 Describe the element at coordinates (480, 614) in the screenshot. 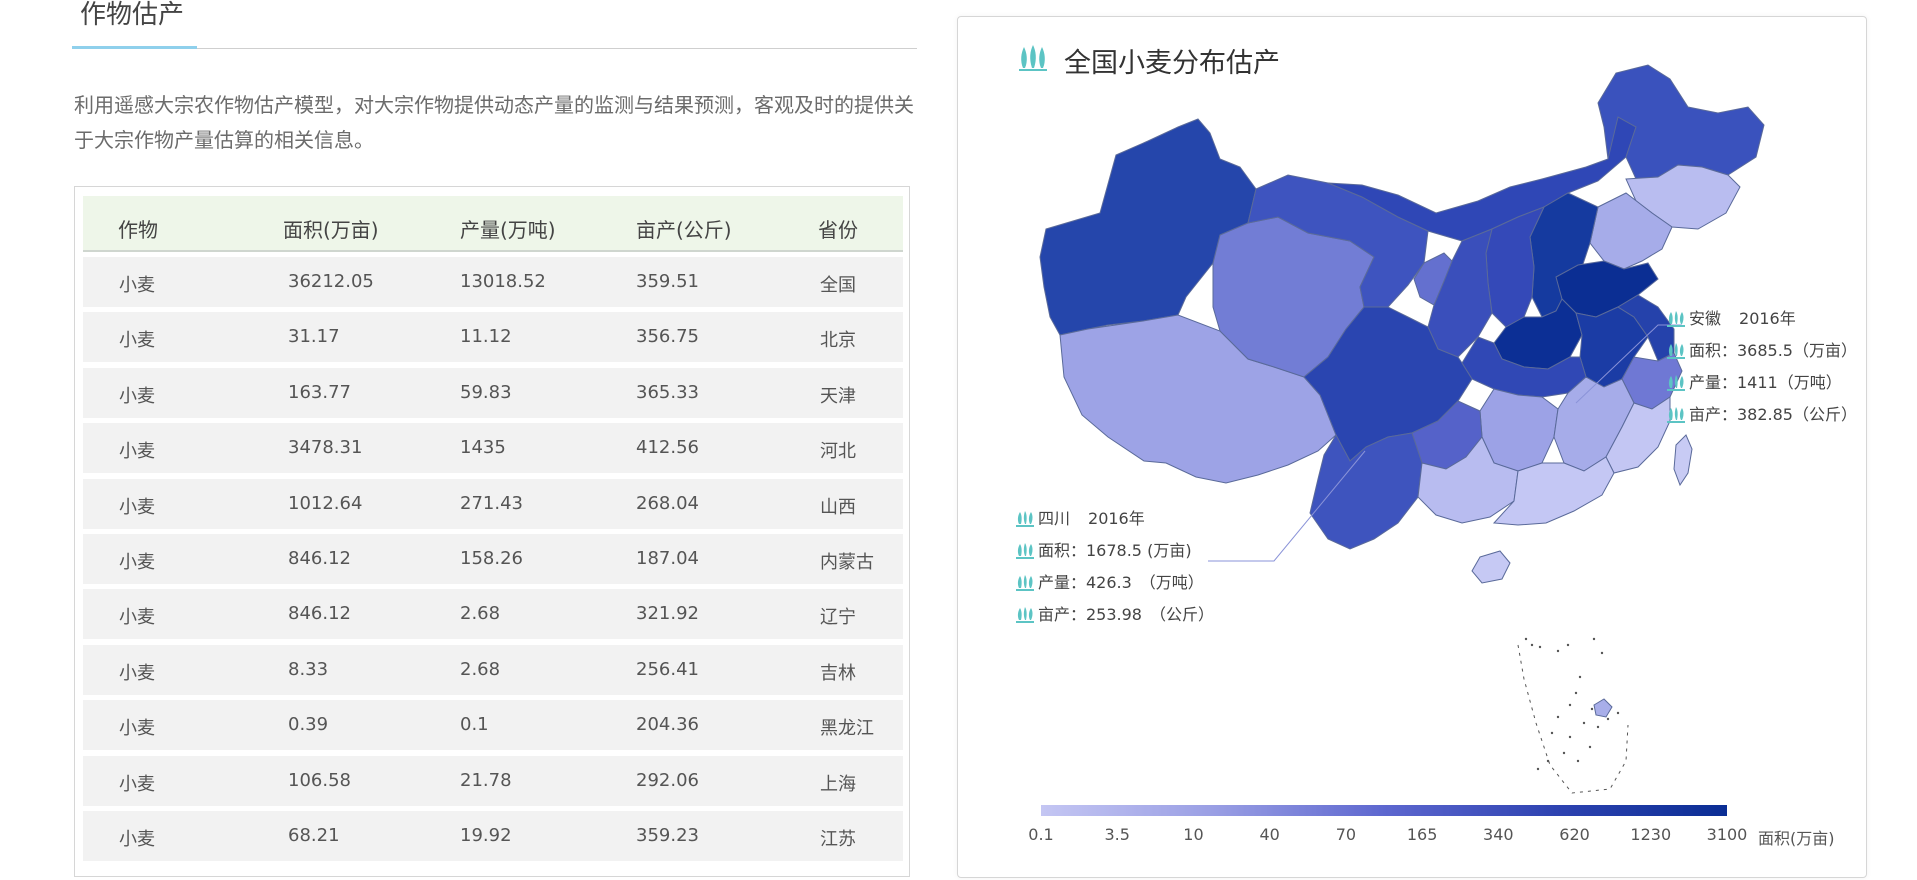

I see `cell-output: 2.68` at that location.